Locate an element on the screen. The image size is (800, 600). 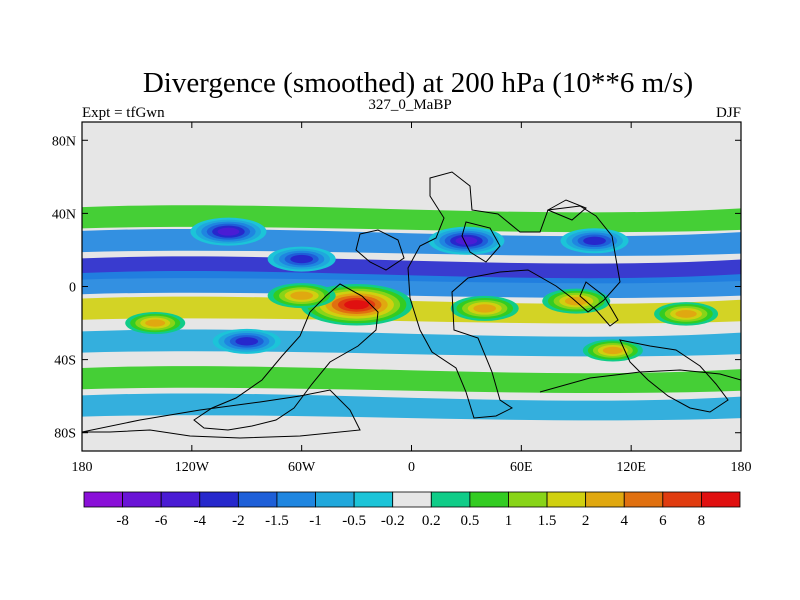
y-tick-label-1: 40N is located at coordinates (64, 214).